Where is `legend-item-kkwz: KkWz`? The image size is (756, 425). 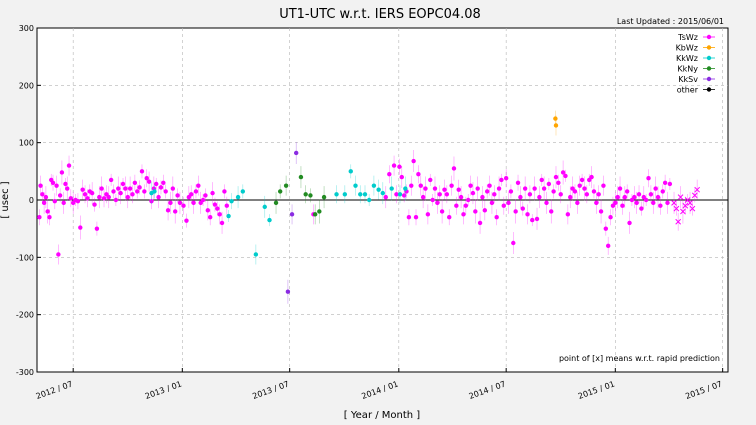
legend-item-kkwz: KkWz is located at coordinates (695, 58).